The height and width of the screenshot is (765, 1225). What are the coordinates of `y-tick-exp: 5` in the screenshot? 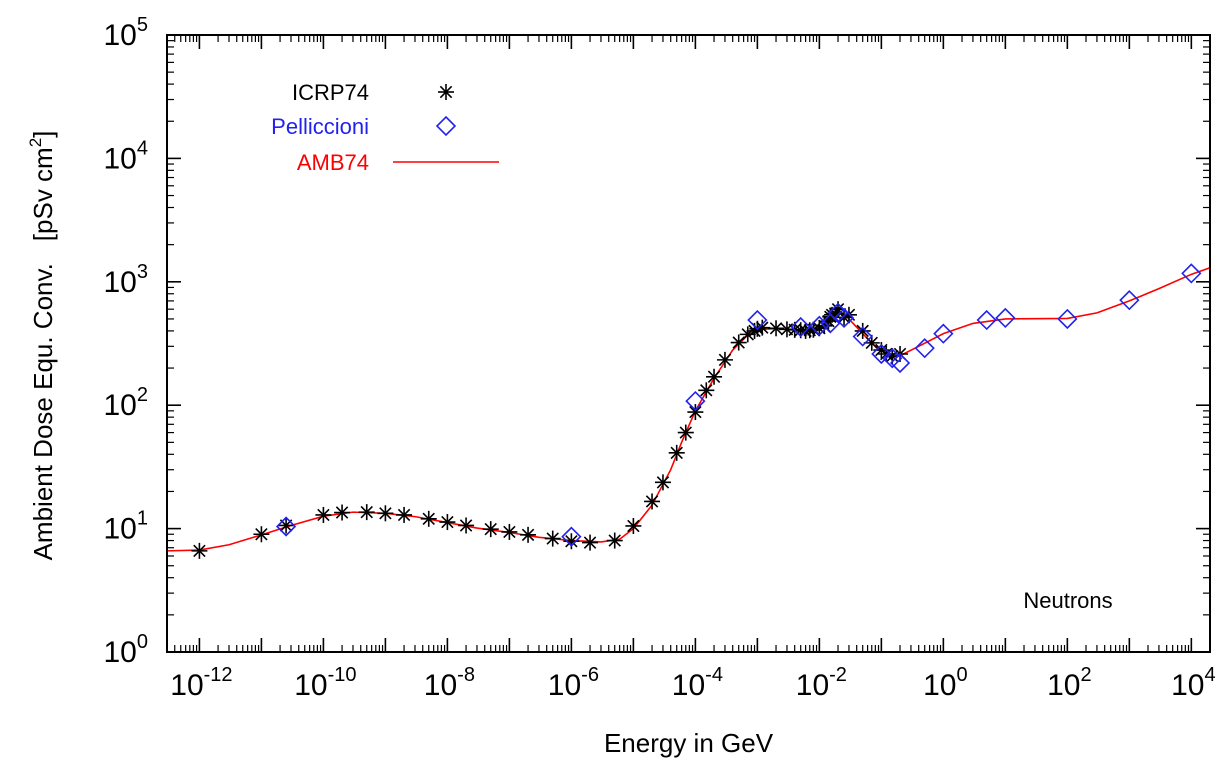 It's located at (142, 25).